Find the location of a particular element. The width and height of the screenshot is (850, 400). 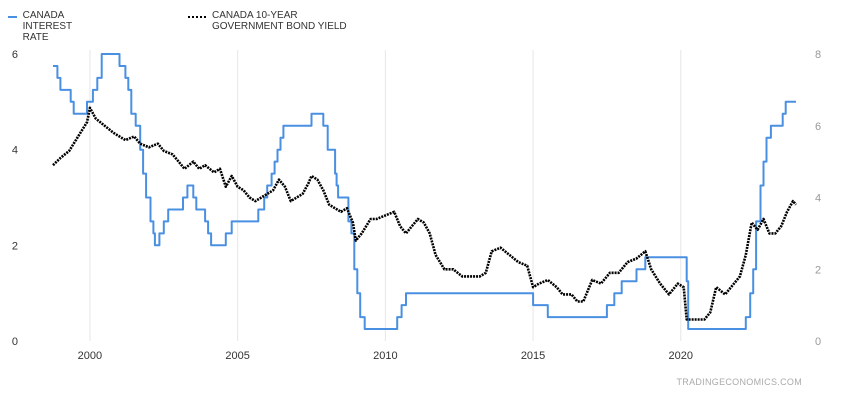

left-tick-label-2: 2 is located at coordinates (15, 246).